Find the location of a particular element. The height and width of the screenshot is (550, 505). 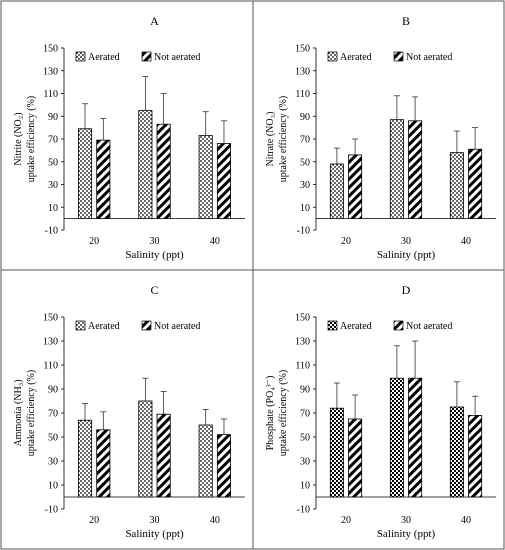

y-axis-label-line1: Nitrate (NO₃) is located at coordinates (270, 139).